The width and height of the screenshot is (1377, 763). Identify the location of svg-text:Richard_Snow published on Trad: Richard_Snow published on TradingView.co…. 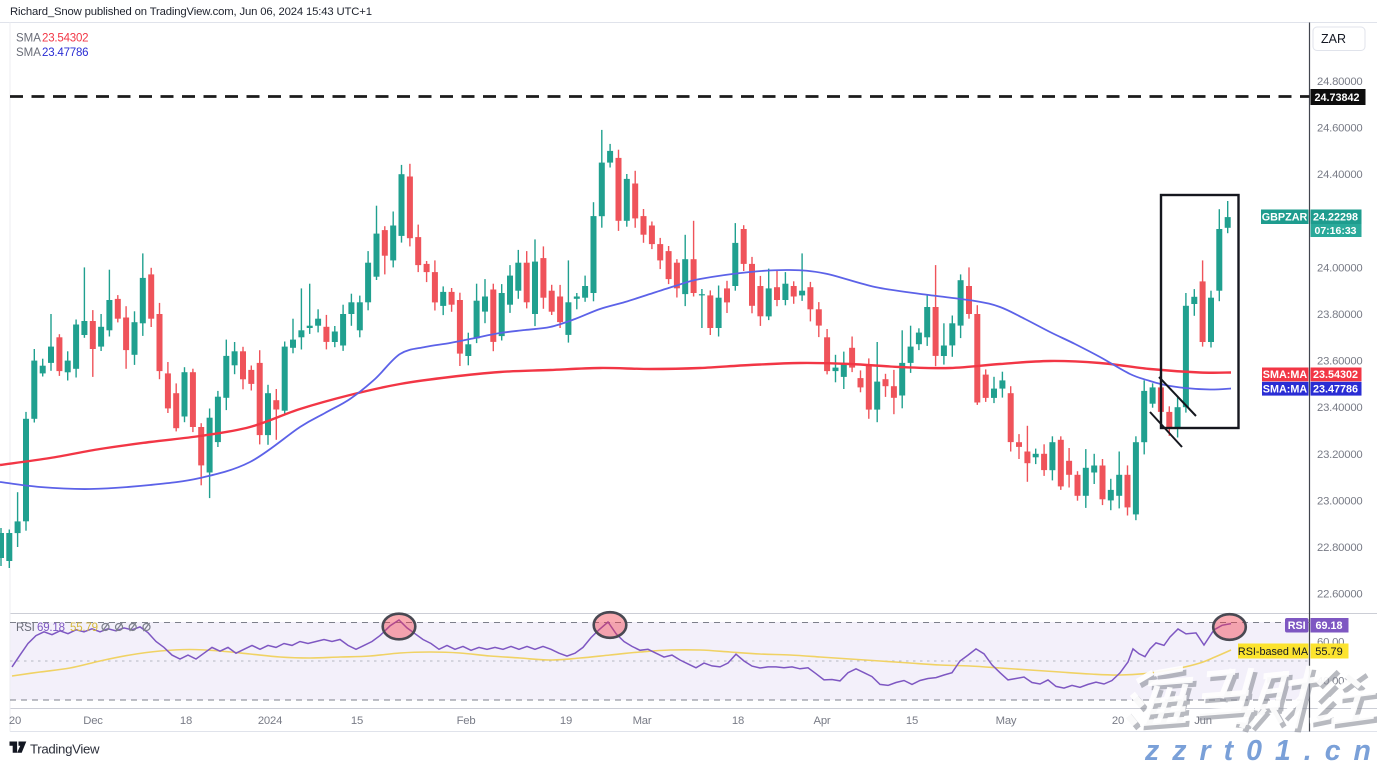
(191, 12).